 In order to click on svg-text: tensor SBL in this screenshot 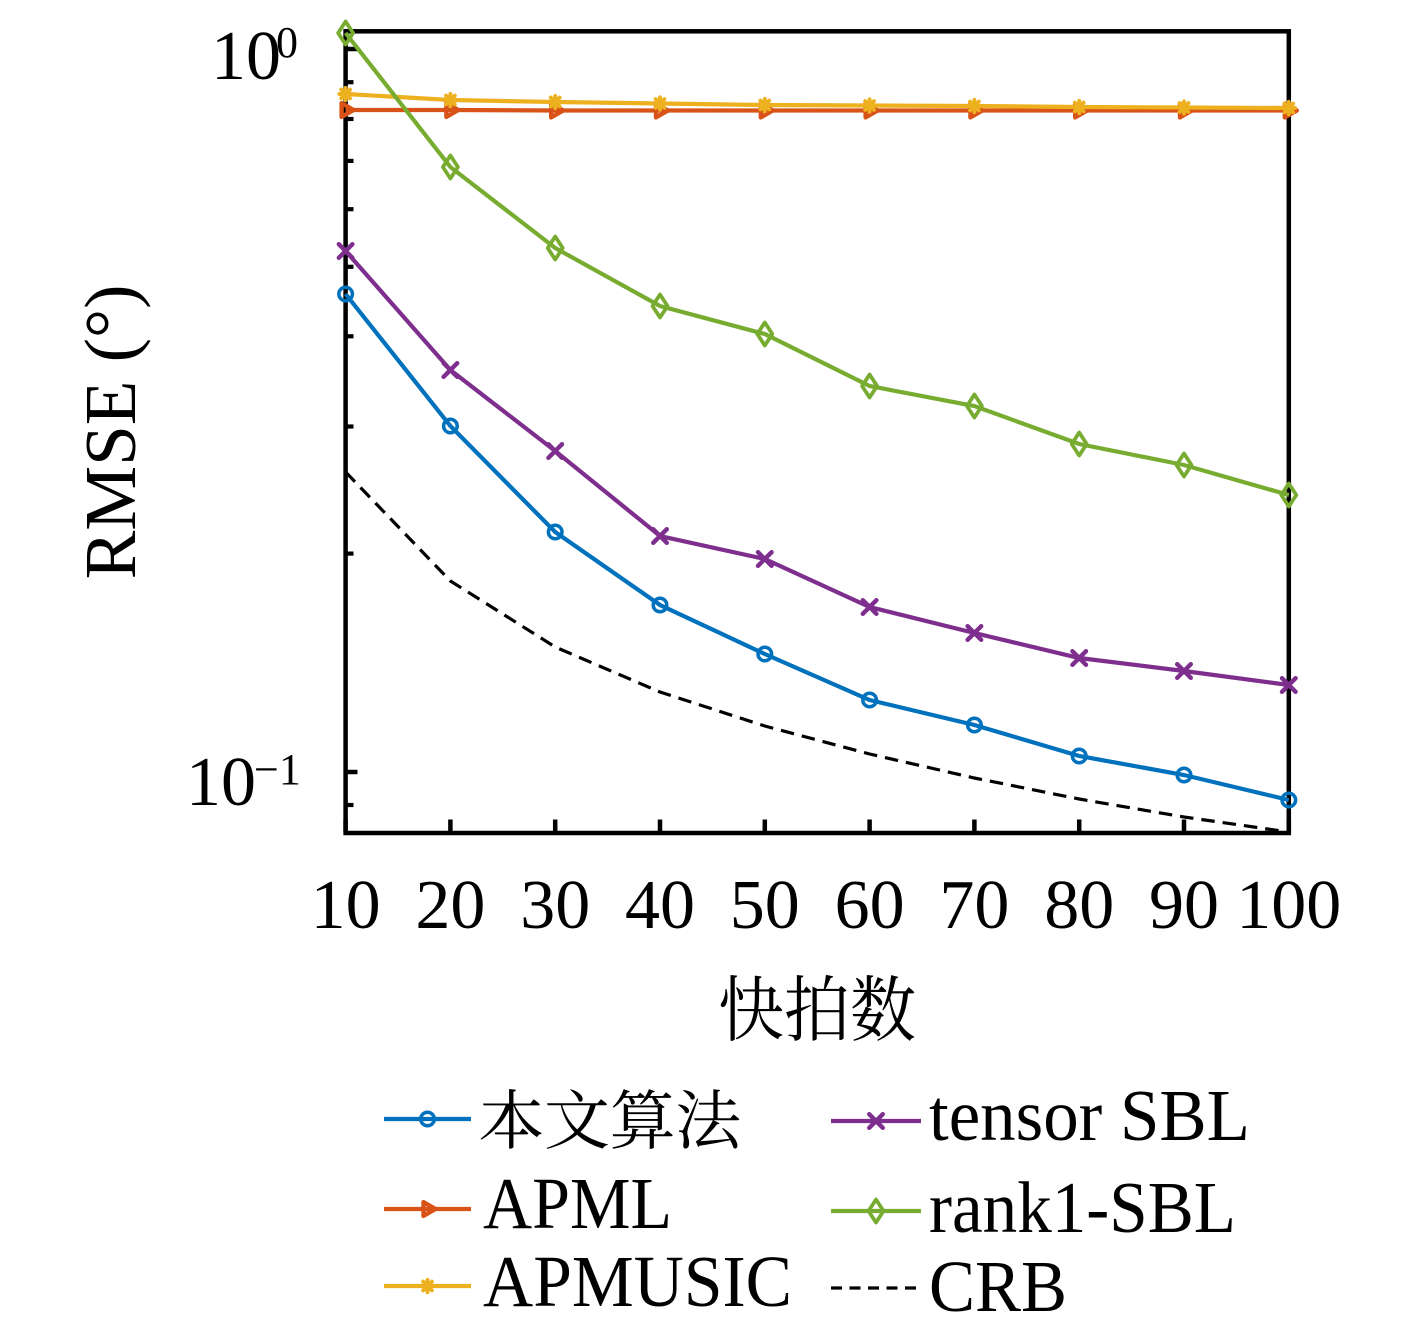, I will do `click(1089, 1115)`.